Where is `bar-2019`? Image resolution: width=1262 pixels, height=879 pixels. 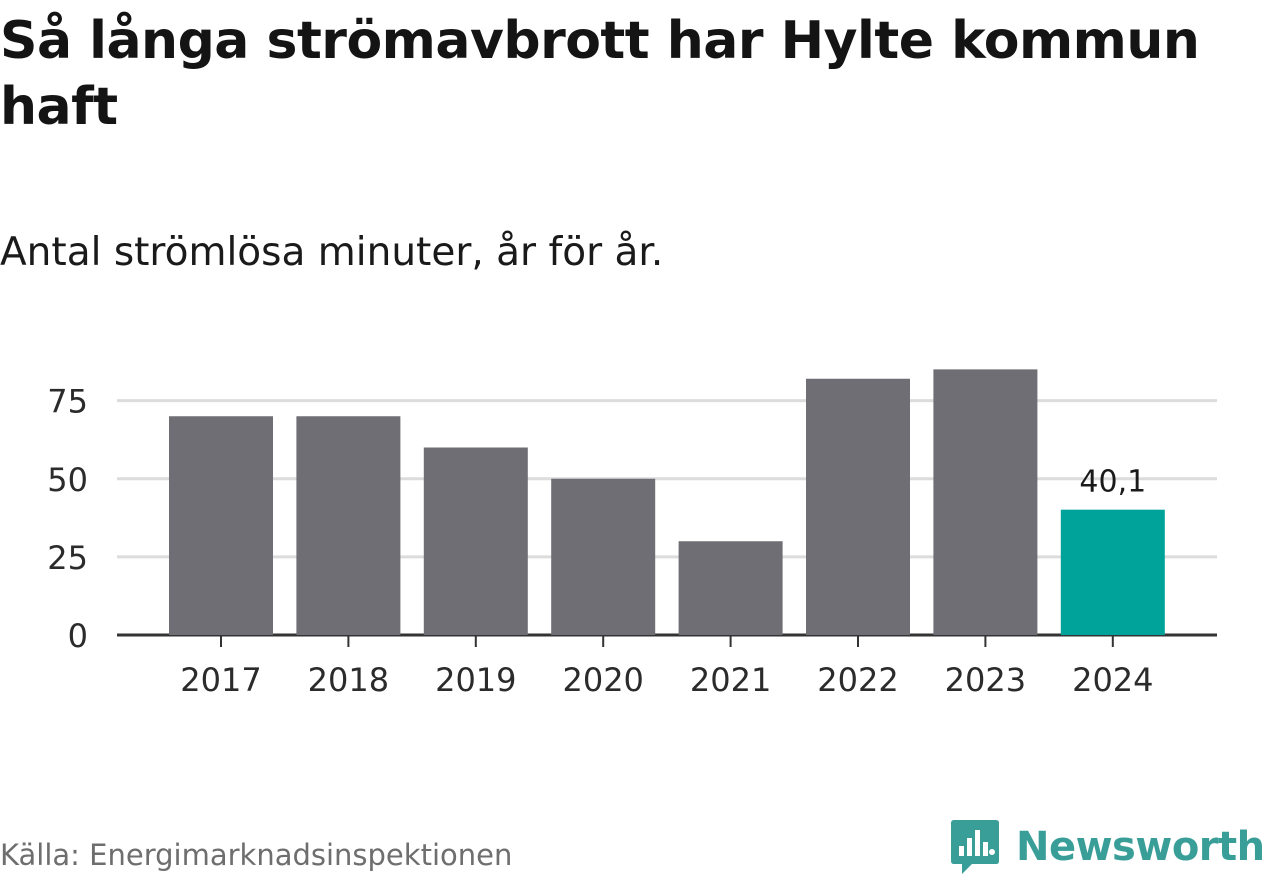
bar-2019 is located at coordinates (475, 541).